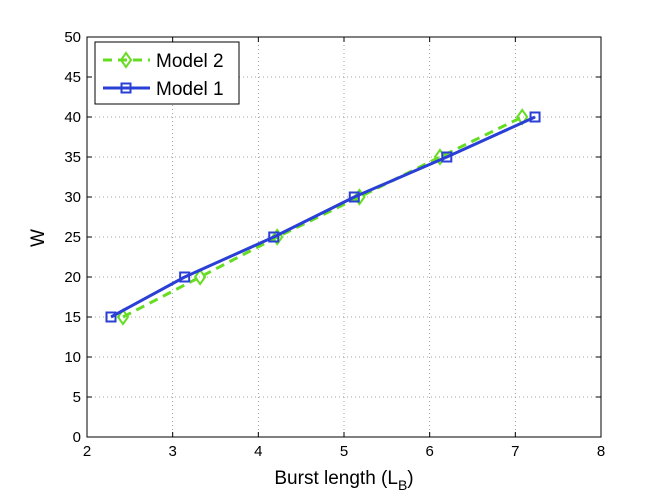 This screenshot has height=500, width=664. Describe the element at coordinates (343, 480) in the screenshot. I see `x-axis-title: Burst length (LB)` at that location.